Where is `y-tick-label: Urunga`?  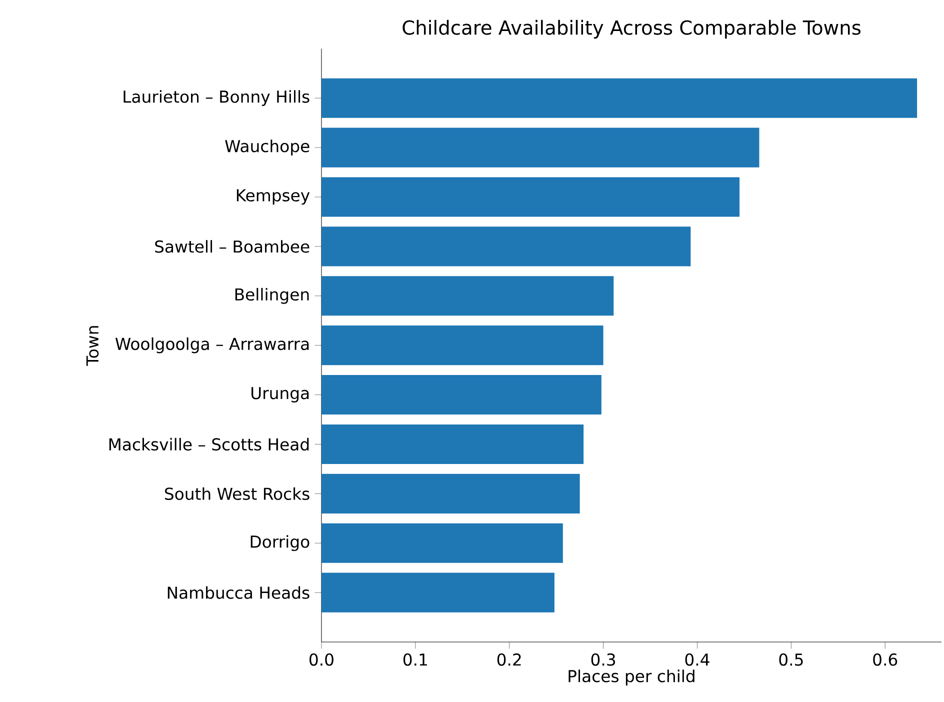 y-tick-label: Urunga is located at coordinates (280, 394).